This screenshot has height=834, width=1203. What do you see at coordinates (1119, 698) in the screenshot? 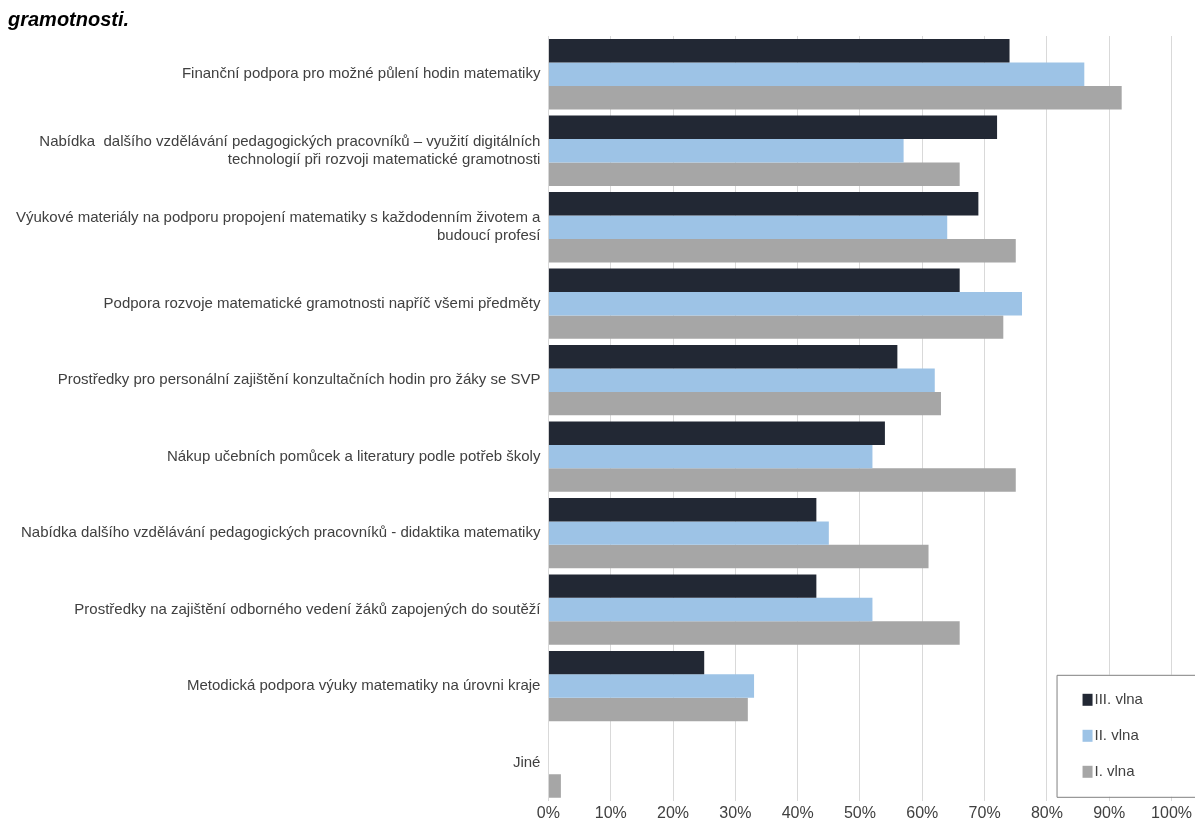
I see `legend-label: III. vlna` at bounding box center [1119, 698].